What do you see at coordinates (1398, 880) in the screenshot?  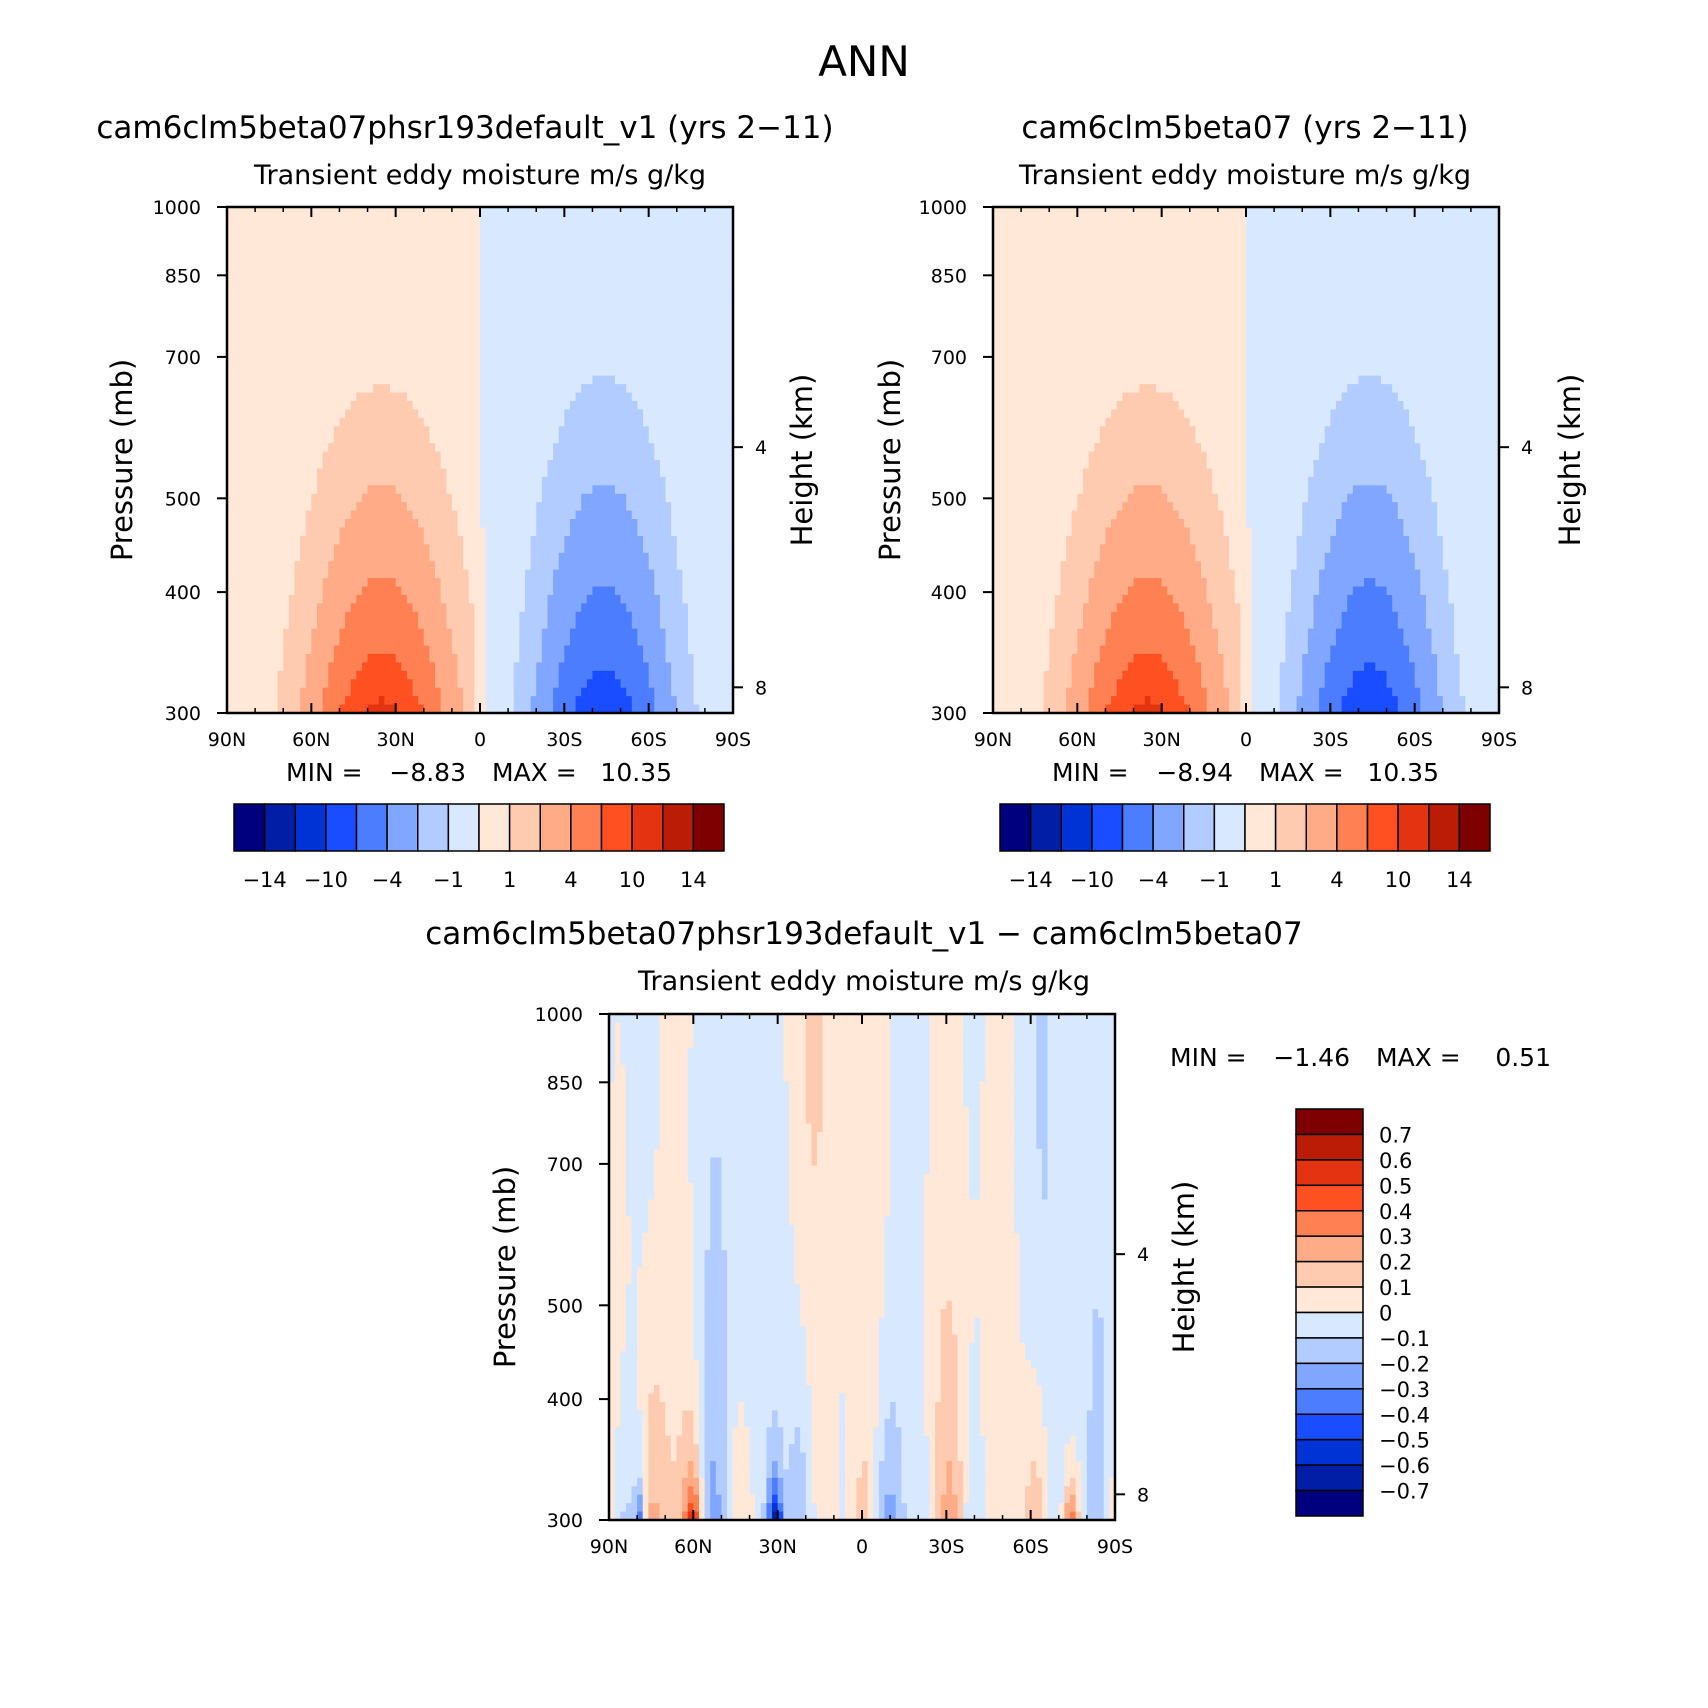 I see `colorbar-tick-label: 10` at bounding box center [1398, 880].